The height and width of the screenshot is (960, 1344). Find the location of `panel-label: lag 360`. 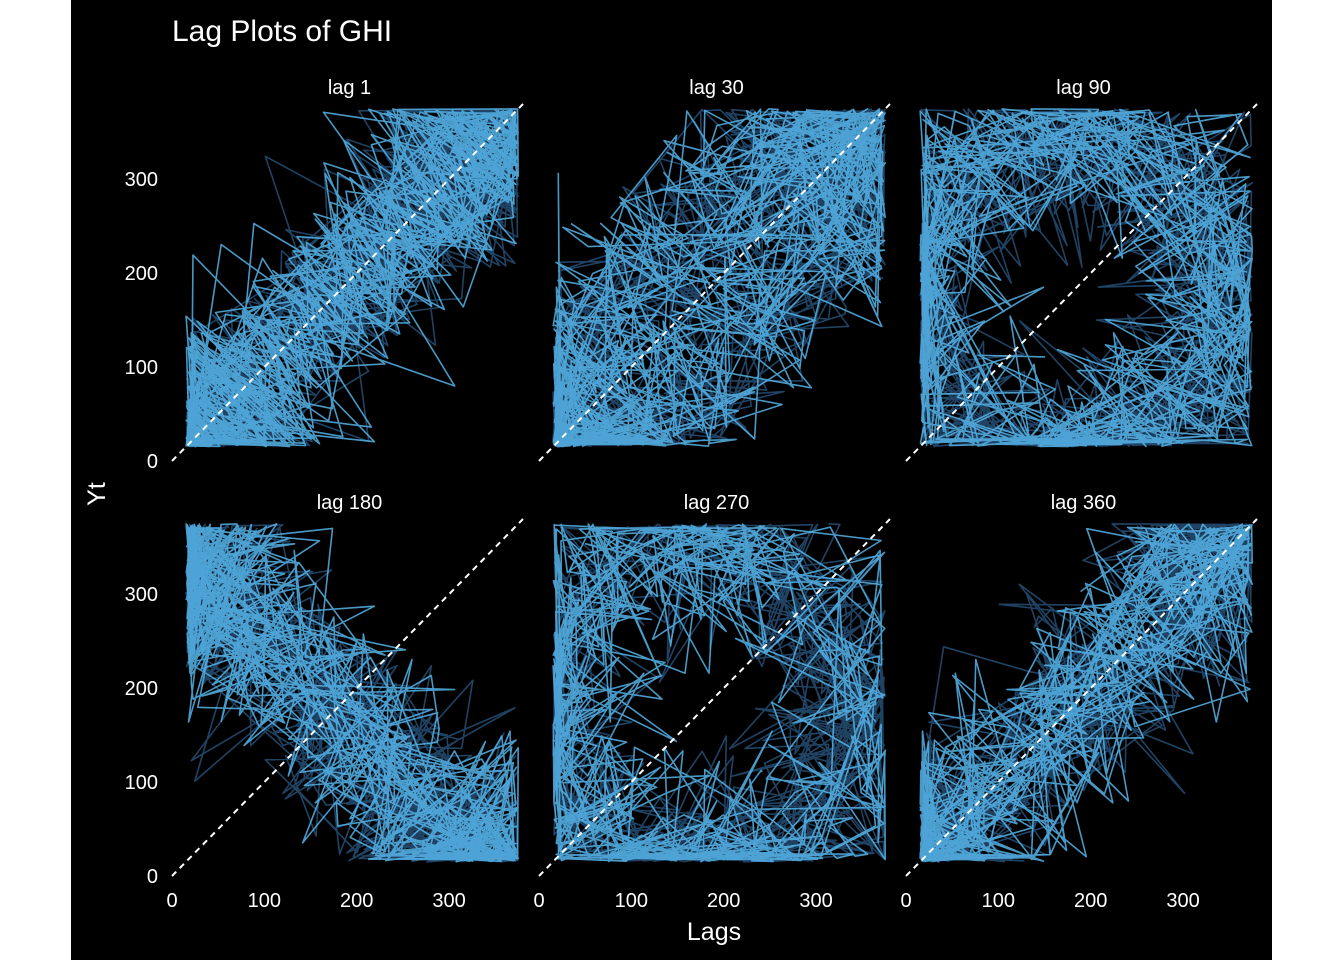

panel-label: lag 360 is located at coordinates (1084, 503).